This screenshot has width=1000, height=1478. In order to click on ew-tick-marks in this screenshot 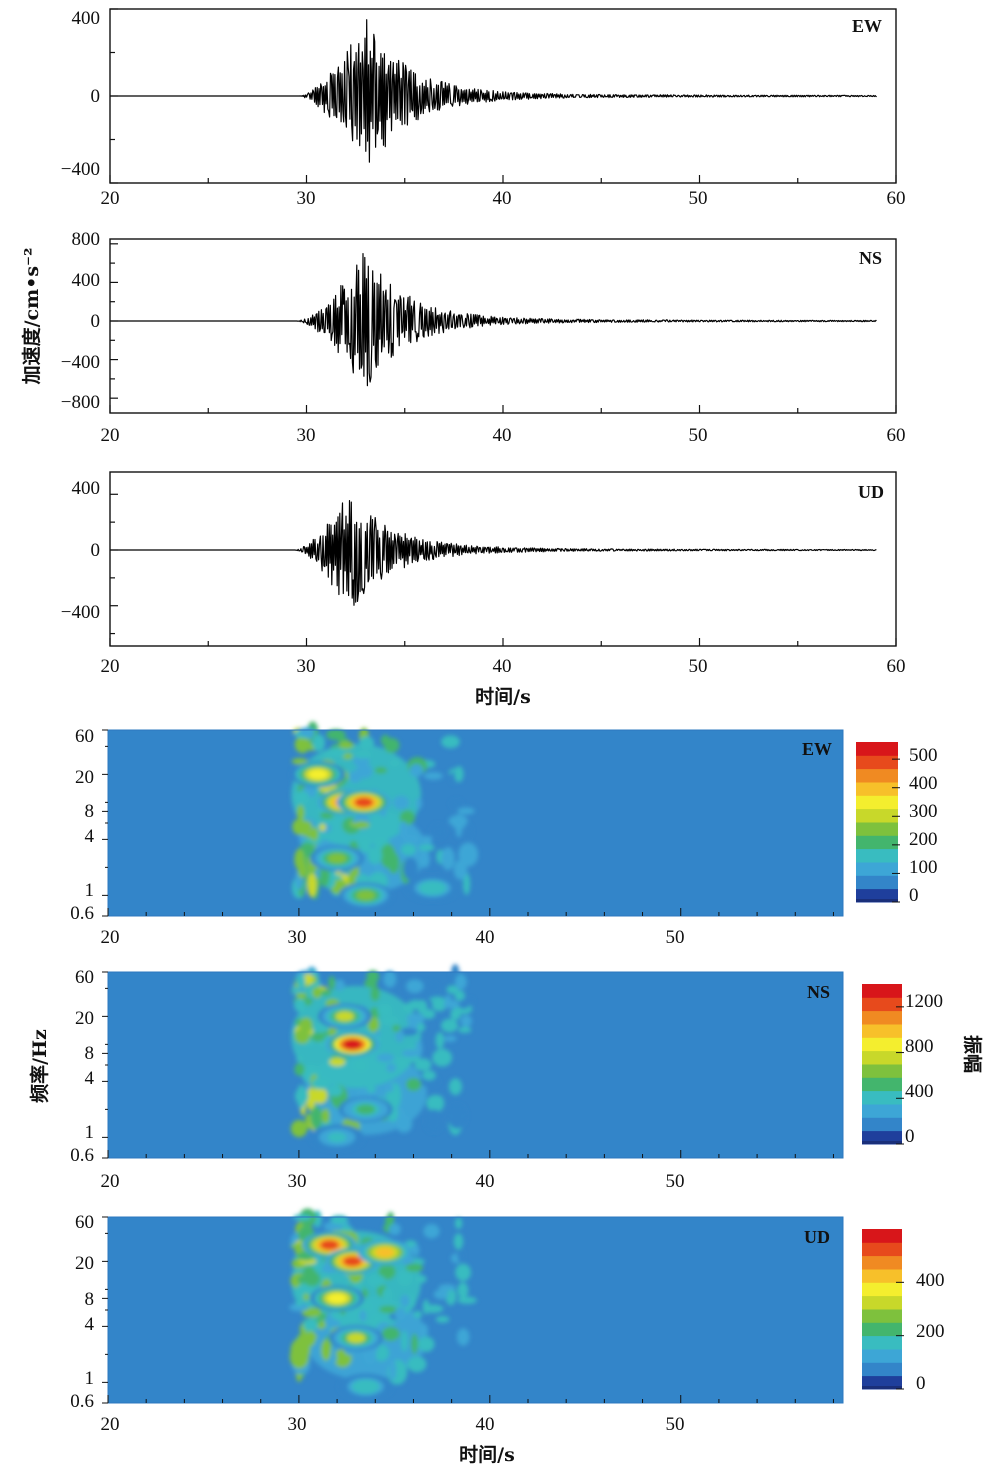, I will do `click(503, 96)`.